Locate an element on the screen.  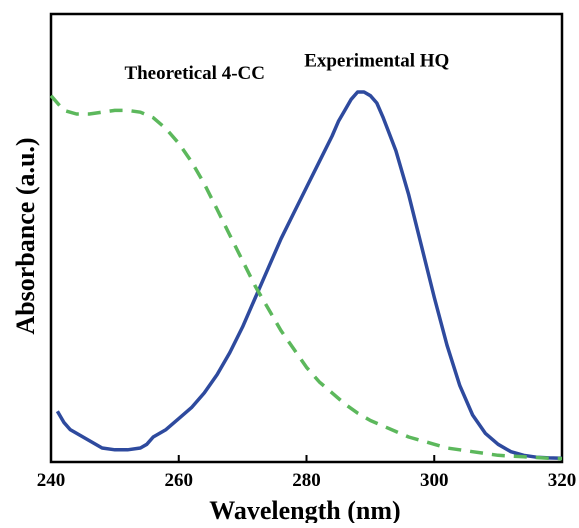
x-tick-label: 280 is located at coordinates (306, 480).